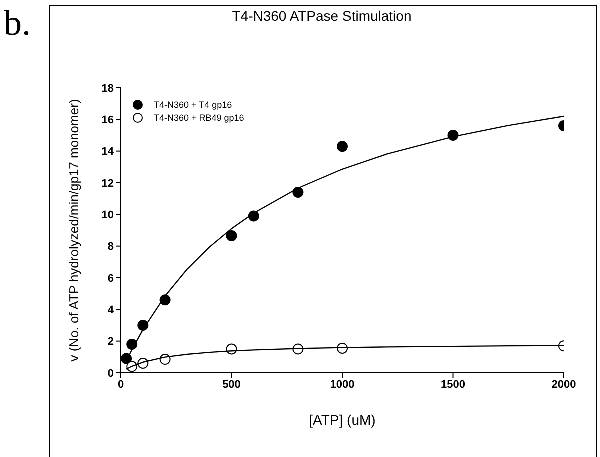 The image size is (600, 457). What do you see at coordinates (108, 152) in the screenshot?
I see `y-tick-label: 14` at bounding box center [108, 152].